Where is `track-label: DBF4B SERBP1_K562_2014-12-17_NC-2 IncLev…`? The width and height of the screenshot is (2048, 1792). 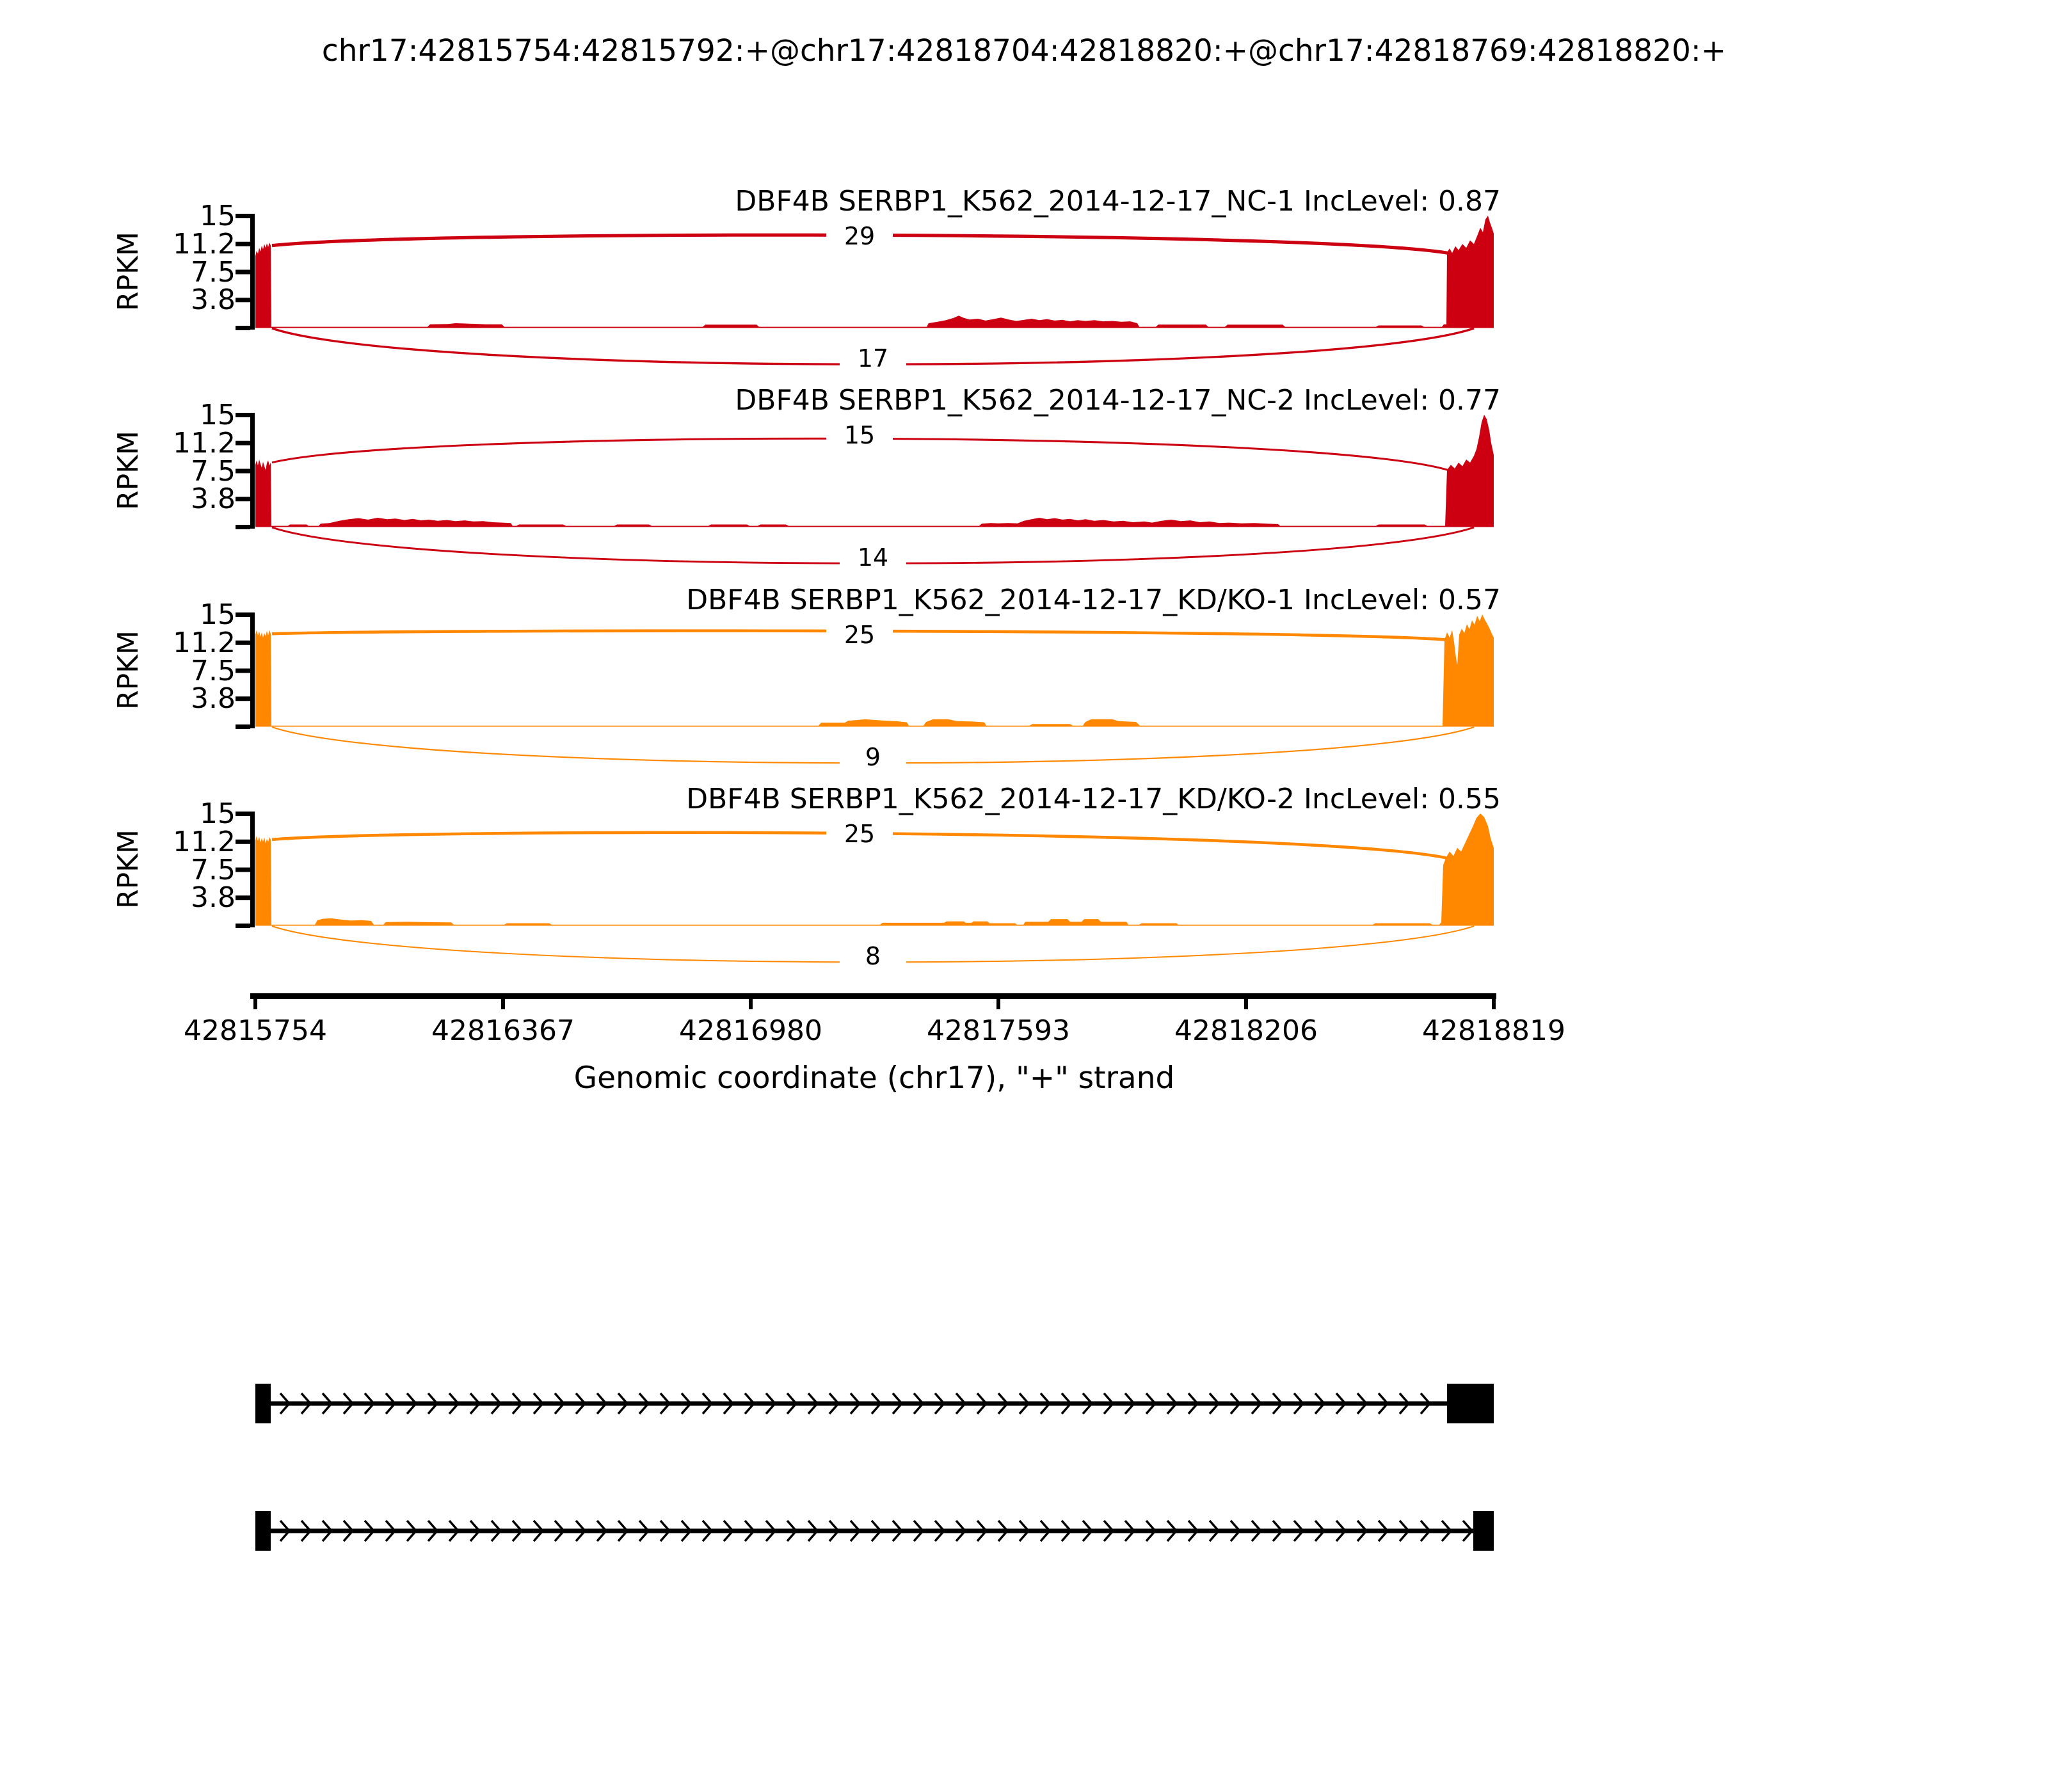 track-label: DBF4B SERBP1_K562_2014-12-17_NC-2 IncLev… is located at coordinates (1118, 400).